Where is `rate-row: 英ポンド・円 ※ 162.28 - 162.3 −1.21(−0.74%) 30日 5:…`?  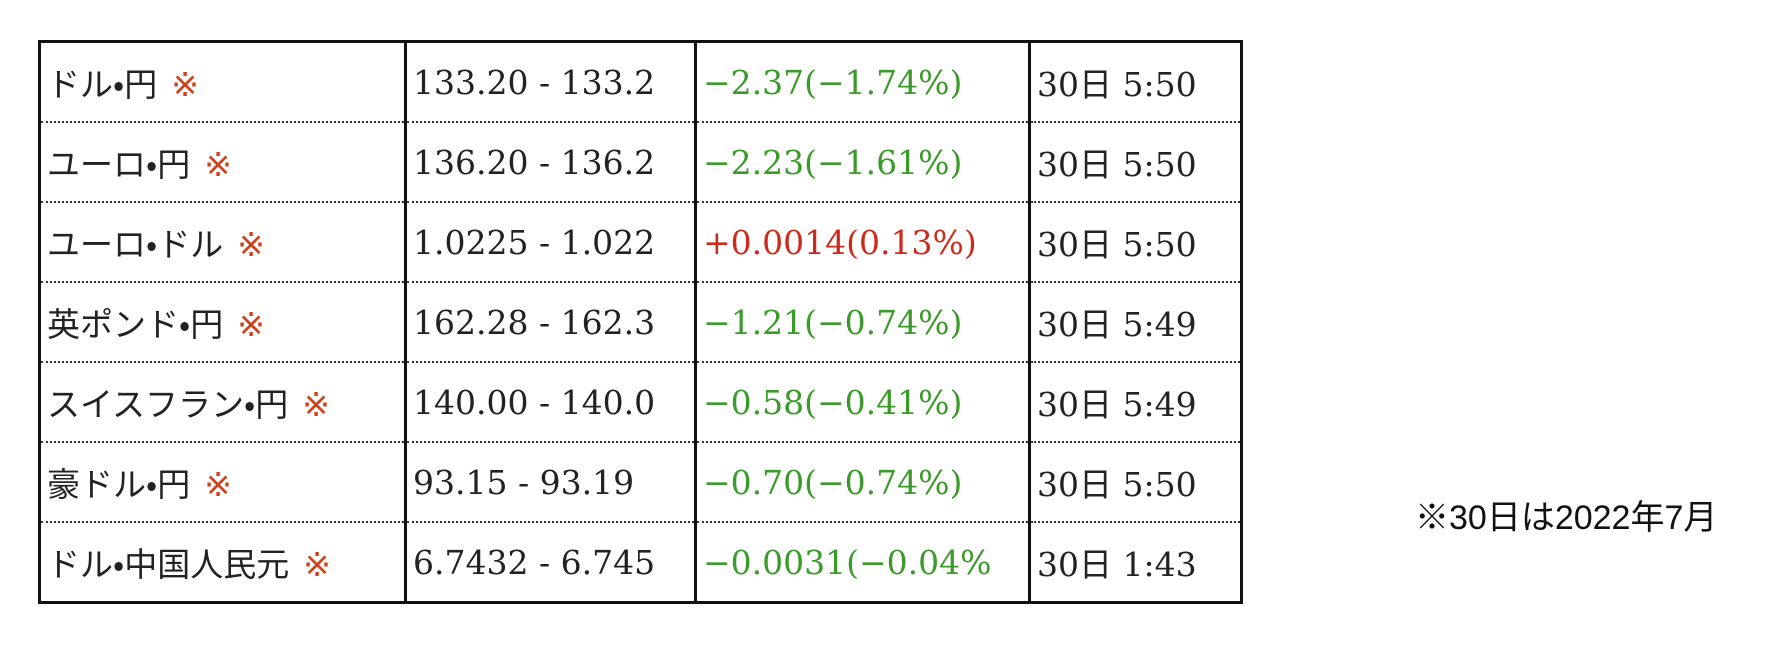
rate-row: 英ポンド・円 ※ 162.28 - 162.3 −1.21(−0.74%) 30日 5:… is located at coordinates (640, 322).